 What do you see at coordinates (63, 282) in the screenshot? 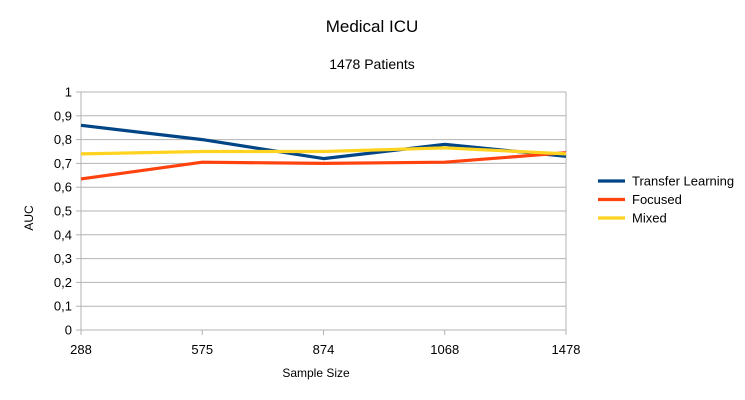
I see `y-tick-label: 0,2` at bounding box center [63, 282].